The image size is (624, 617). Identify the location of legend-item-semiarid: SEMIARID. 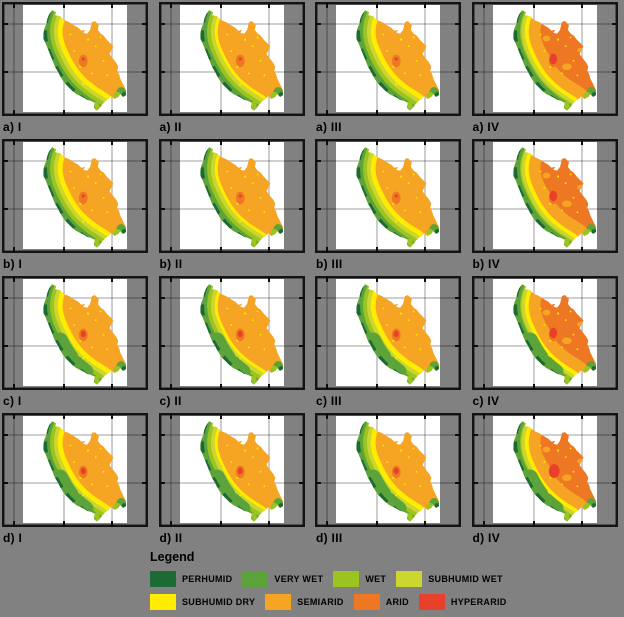
(304, 602).